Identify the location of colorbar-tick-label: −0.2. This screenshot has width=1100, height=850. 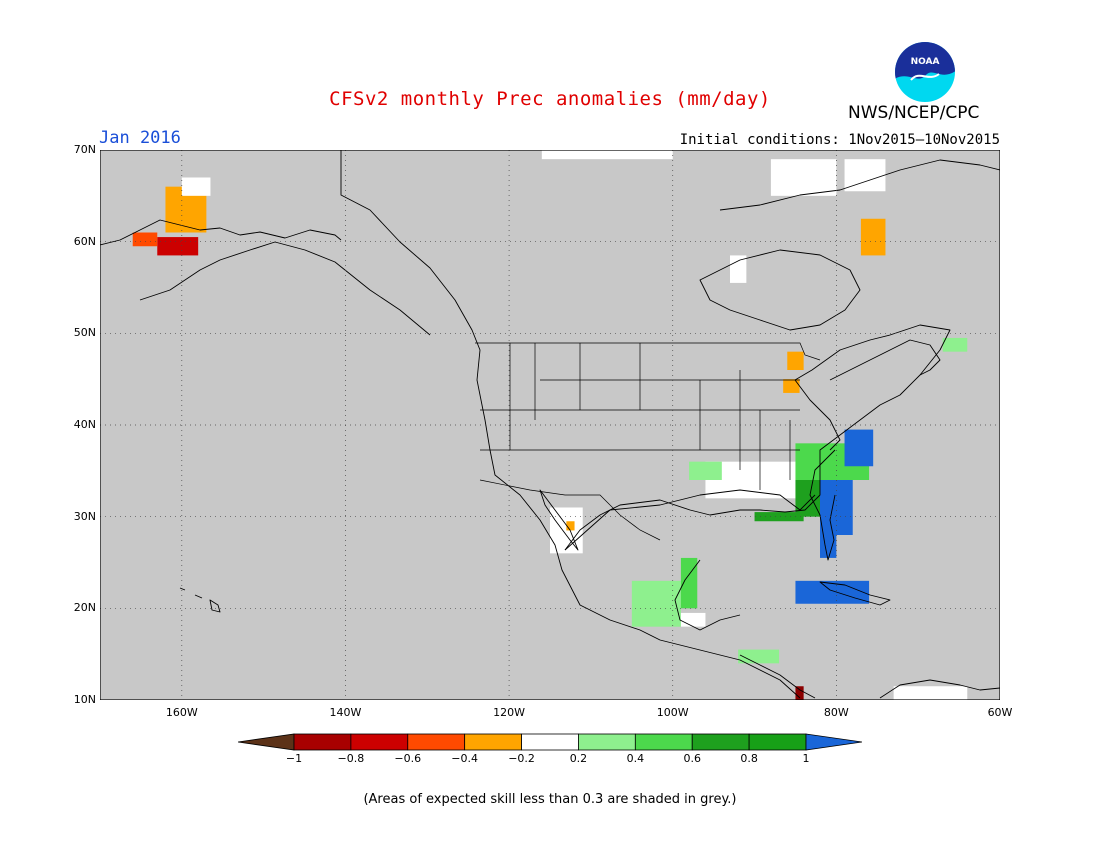
(521, 758).